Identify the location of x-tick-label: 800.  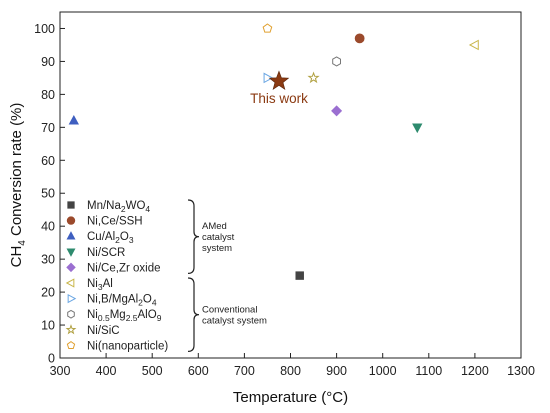
(290, 371).